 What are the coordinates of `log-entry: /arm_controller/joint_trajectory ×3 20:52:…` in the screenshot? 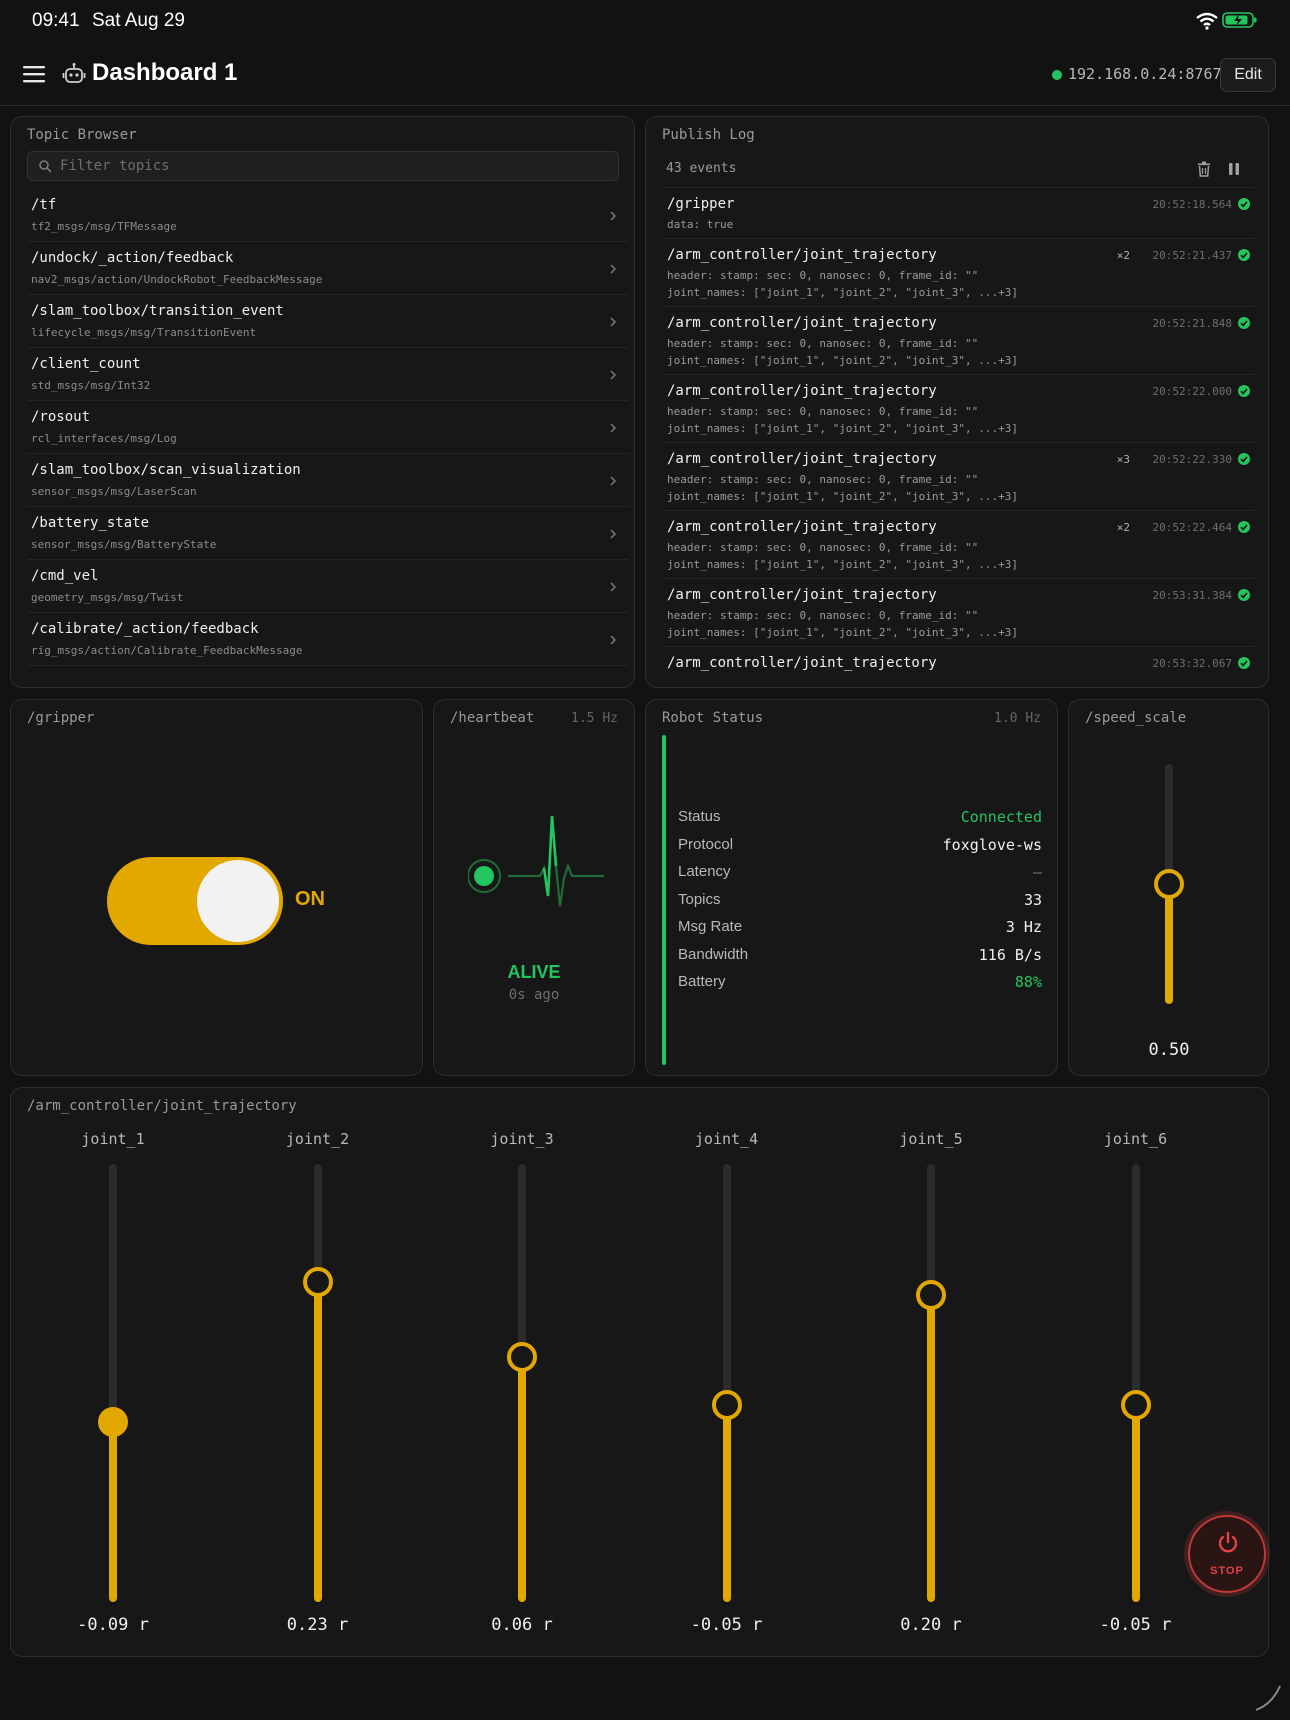 It's located at (958, 476).